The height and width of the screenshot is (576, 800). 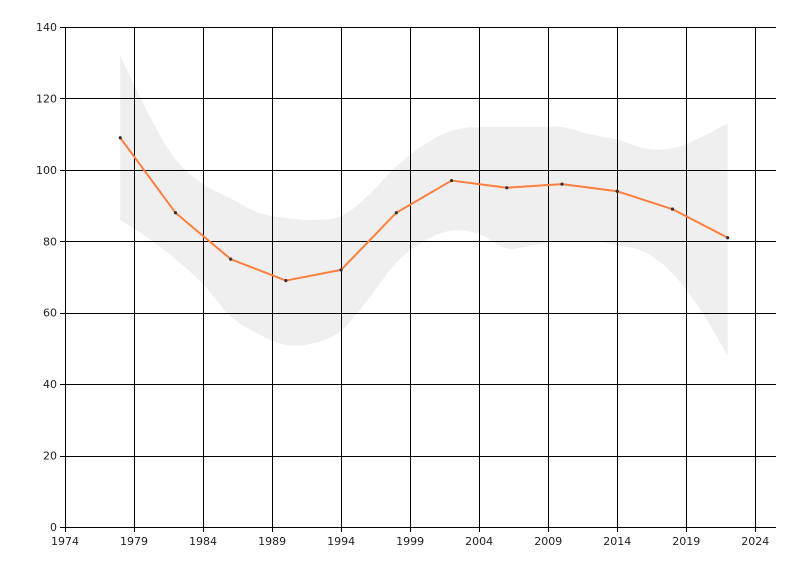 I want to click on x-tick-label: 2004, so click(x=479, y=541).